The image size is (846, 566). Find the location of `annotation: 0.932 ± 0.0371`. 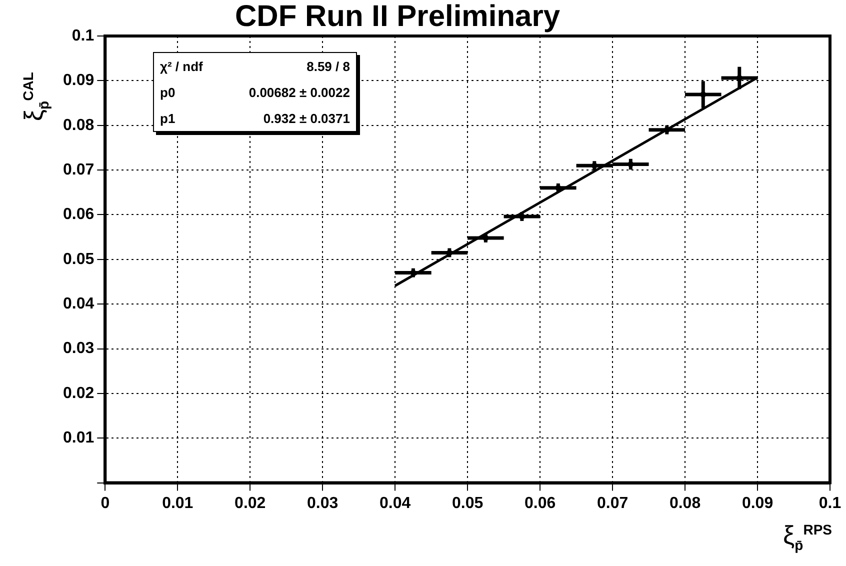

annotation: 0.932 ± 0.0371 is located at coordinates (306, 119).